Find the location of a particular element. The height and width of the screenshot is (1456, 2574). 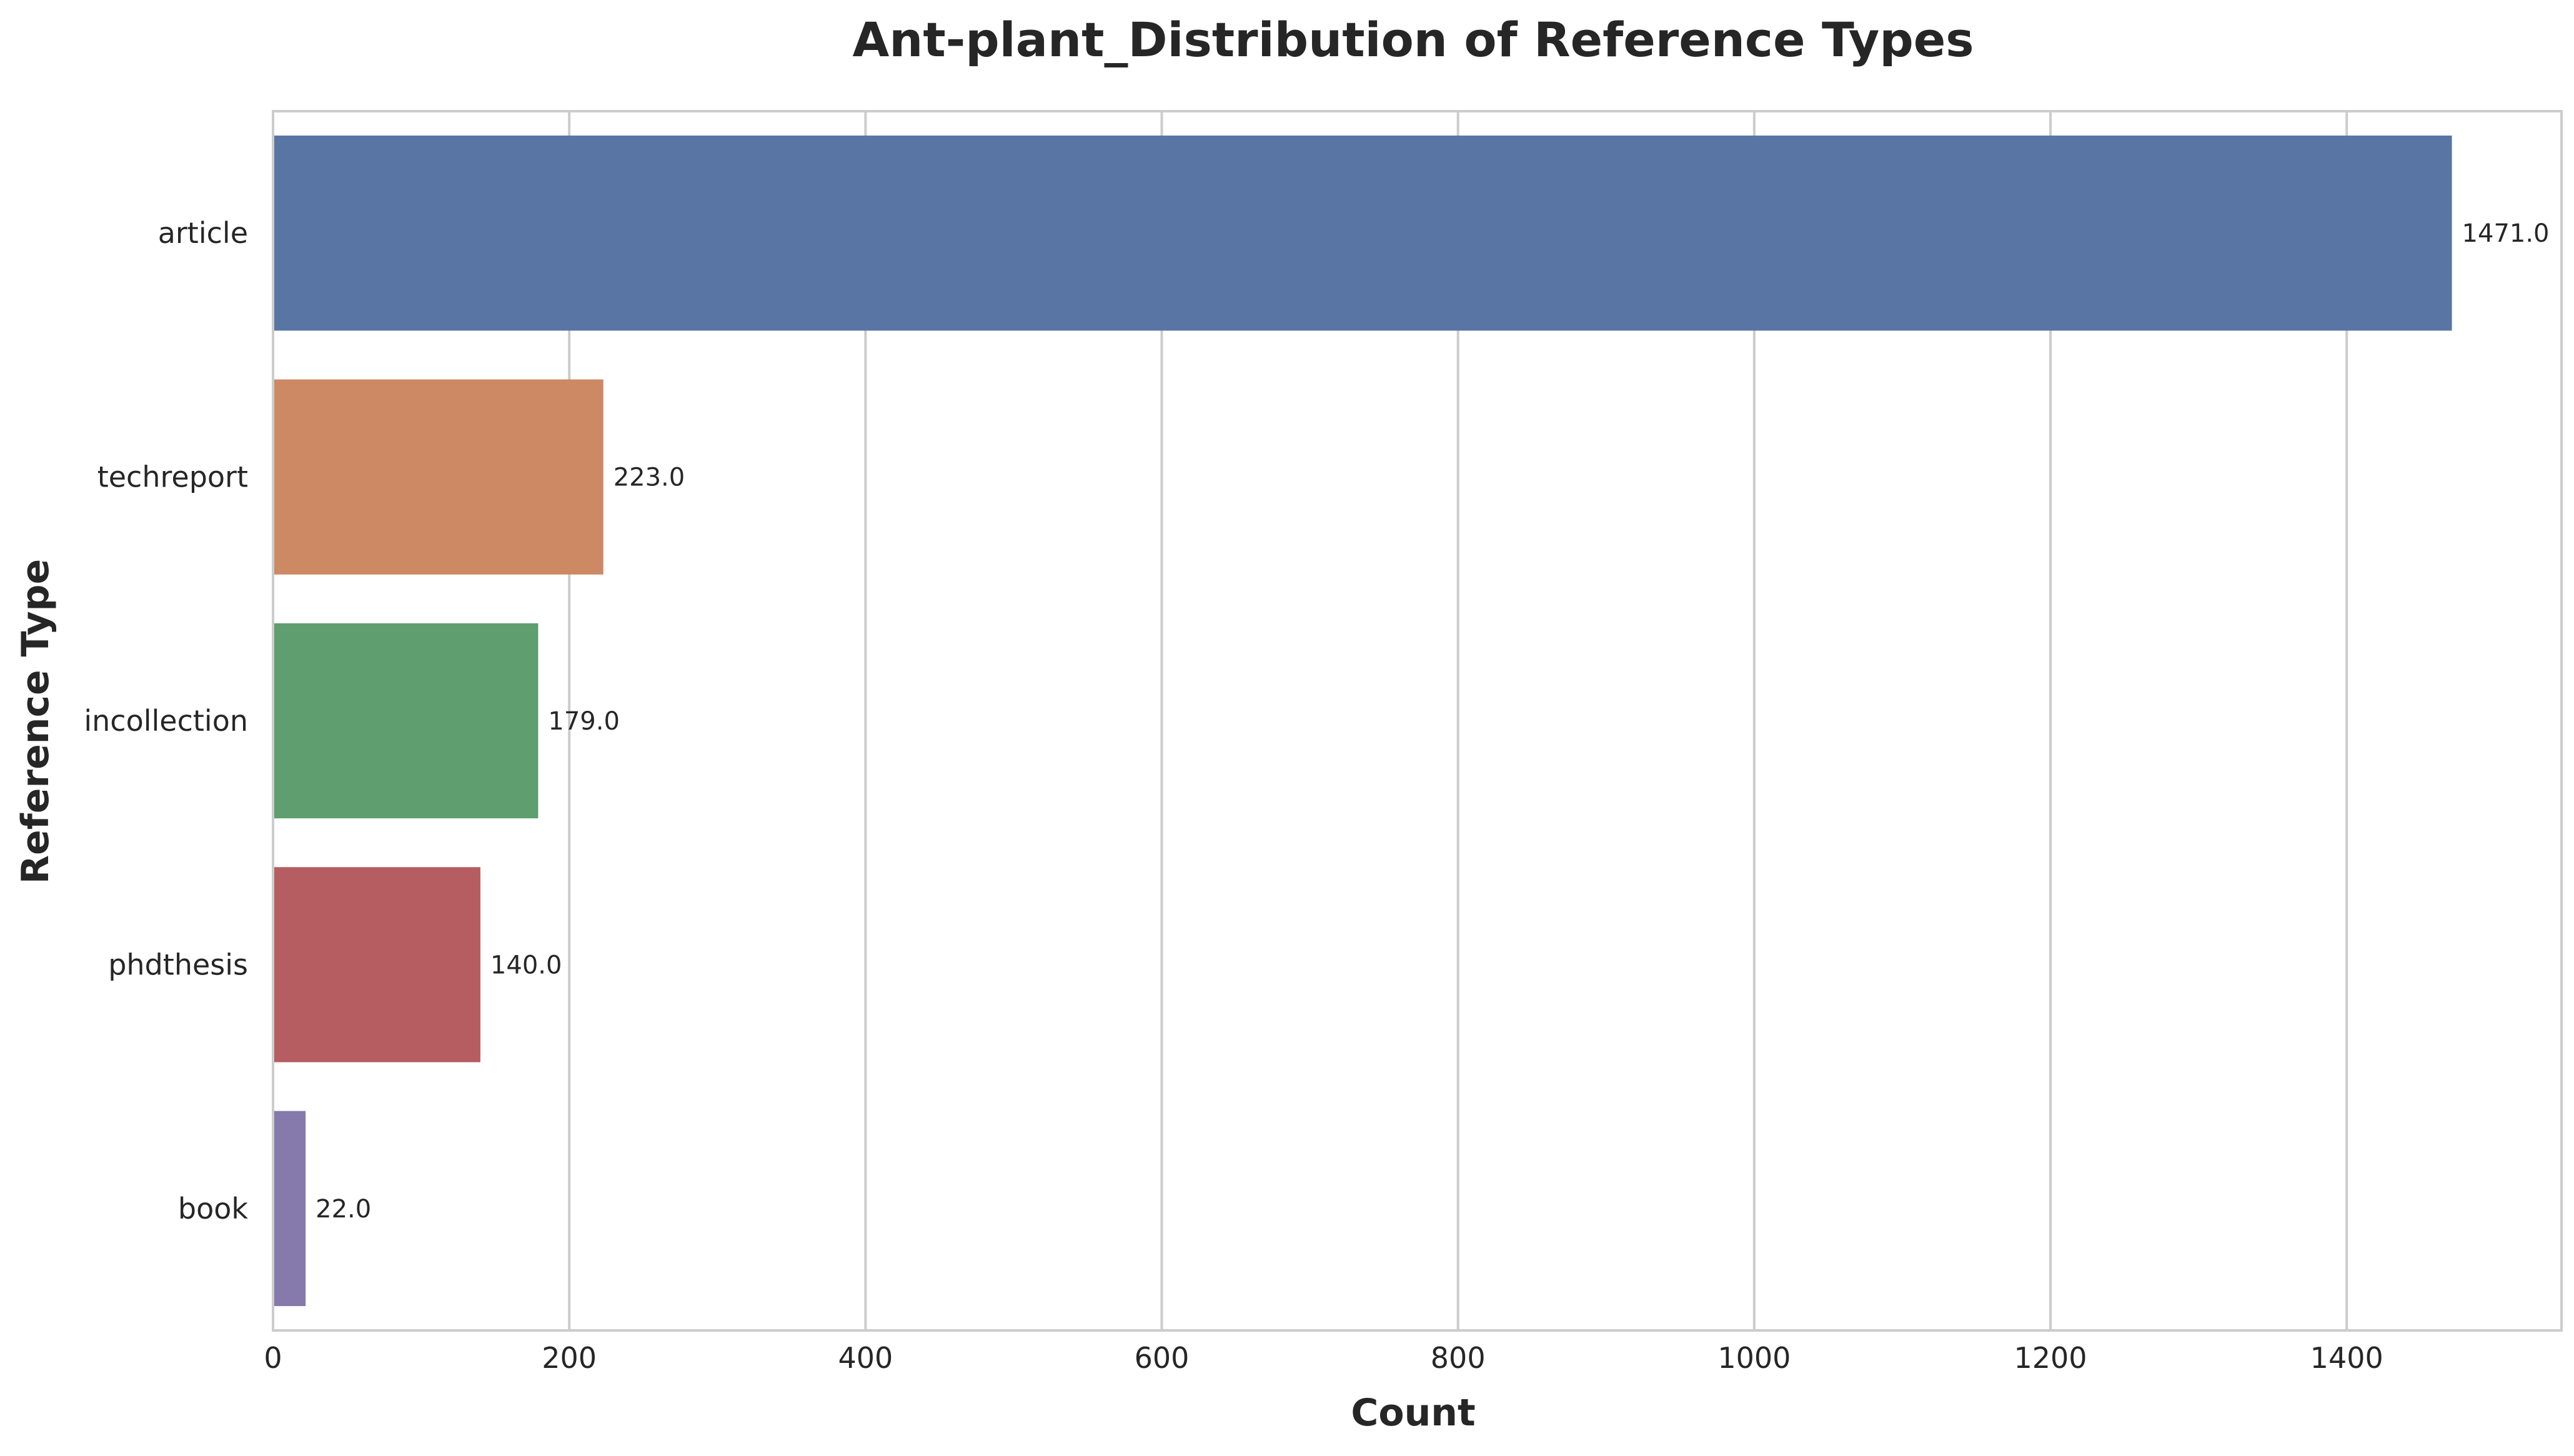

x-tick-label: 200 is located at coordinates (569, 1358).